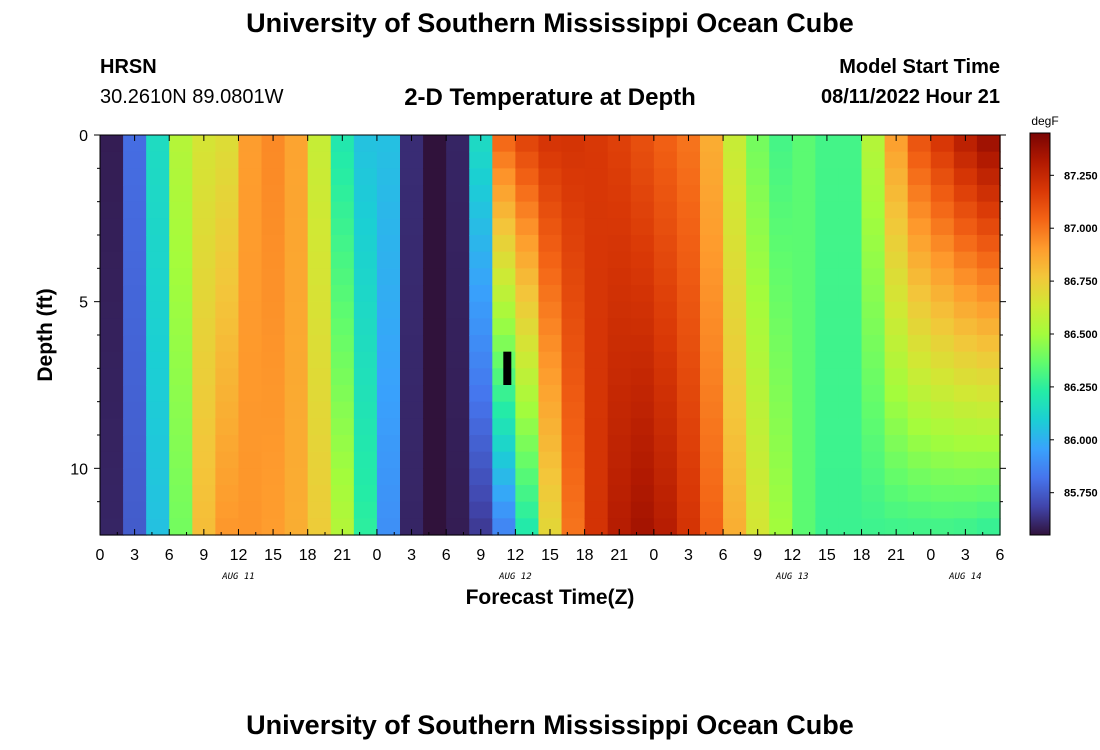  What do you see at coordinates (930, 555) in the screenshot?
I see `x-tick-label: 0` at bounding box center [930, 555].